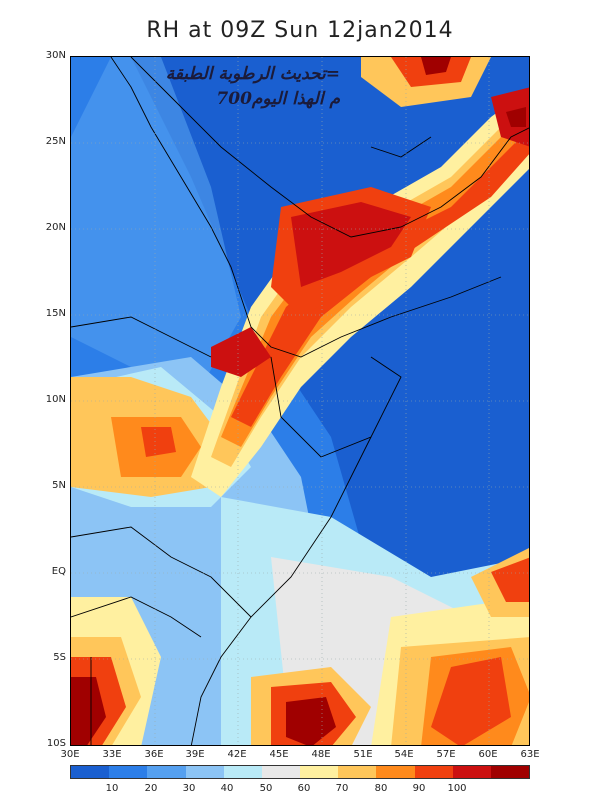  I want to click on y-tick-label: EQ, so click(58, 571).